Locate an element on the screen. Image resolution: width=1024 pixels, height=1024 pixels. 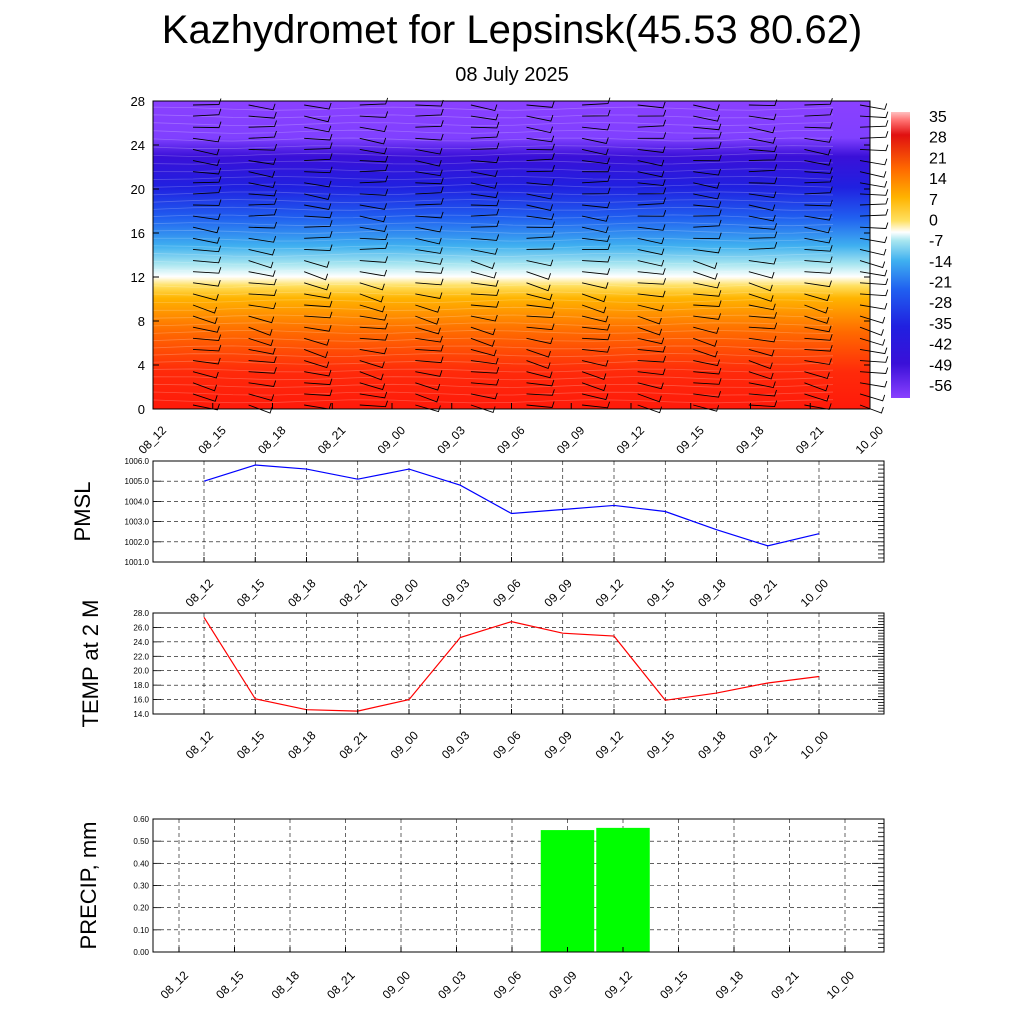
xtick-label: 10_00 is located at coordinates (841, 985).